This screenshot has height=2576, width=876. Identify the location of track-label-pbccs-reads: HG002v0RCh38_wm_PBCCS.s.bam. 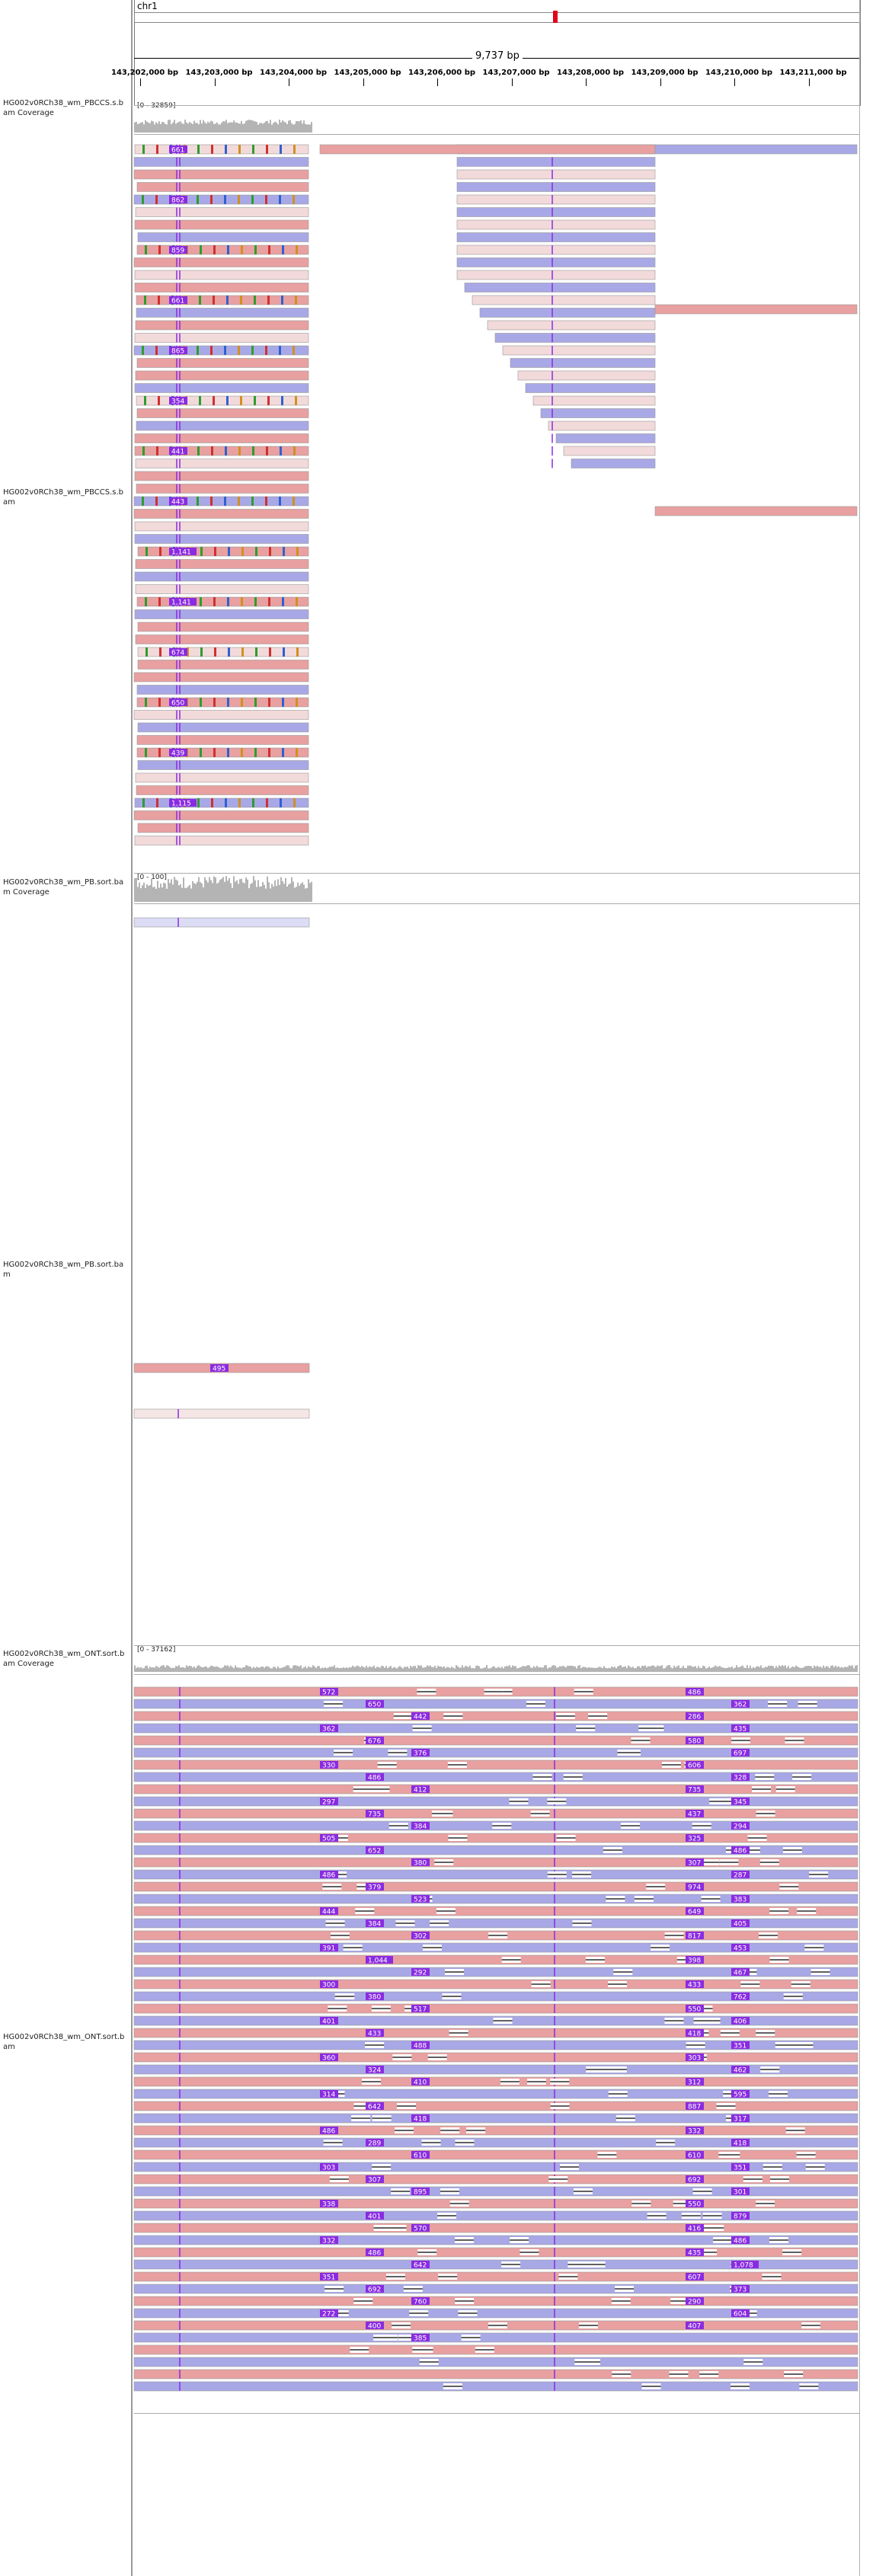
(63, 497).